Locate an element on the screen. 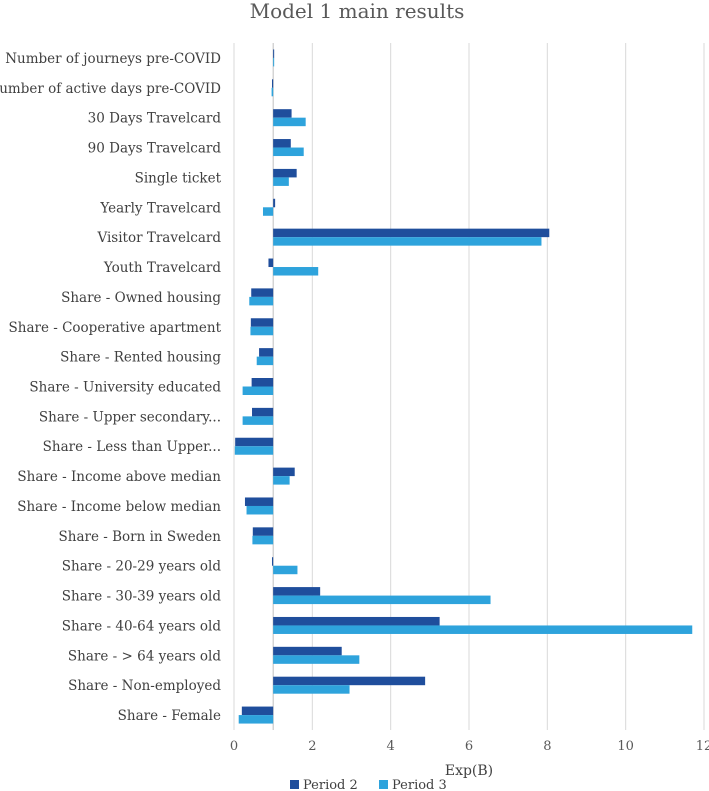  x-tick-label: 8 is located at coordinates (547, 746).